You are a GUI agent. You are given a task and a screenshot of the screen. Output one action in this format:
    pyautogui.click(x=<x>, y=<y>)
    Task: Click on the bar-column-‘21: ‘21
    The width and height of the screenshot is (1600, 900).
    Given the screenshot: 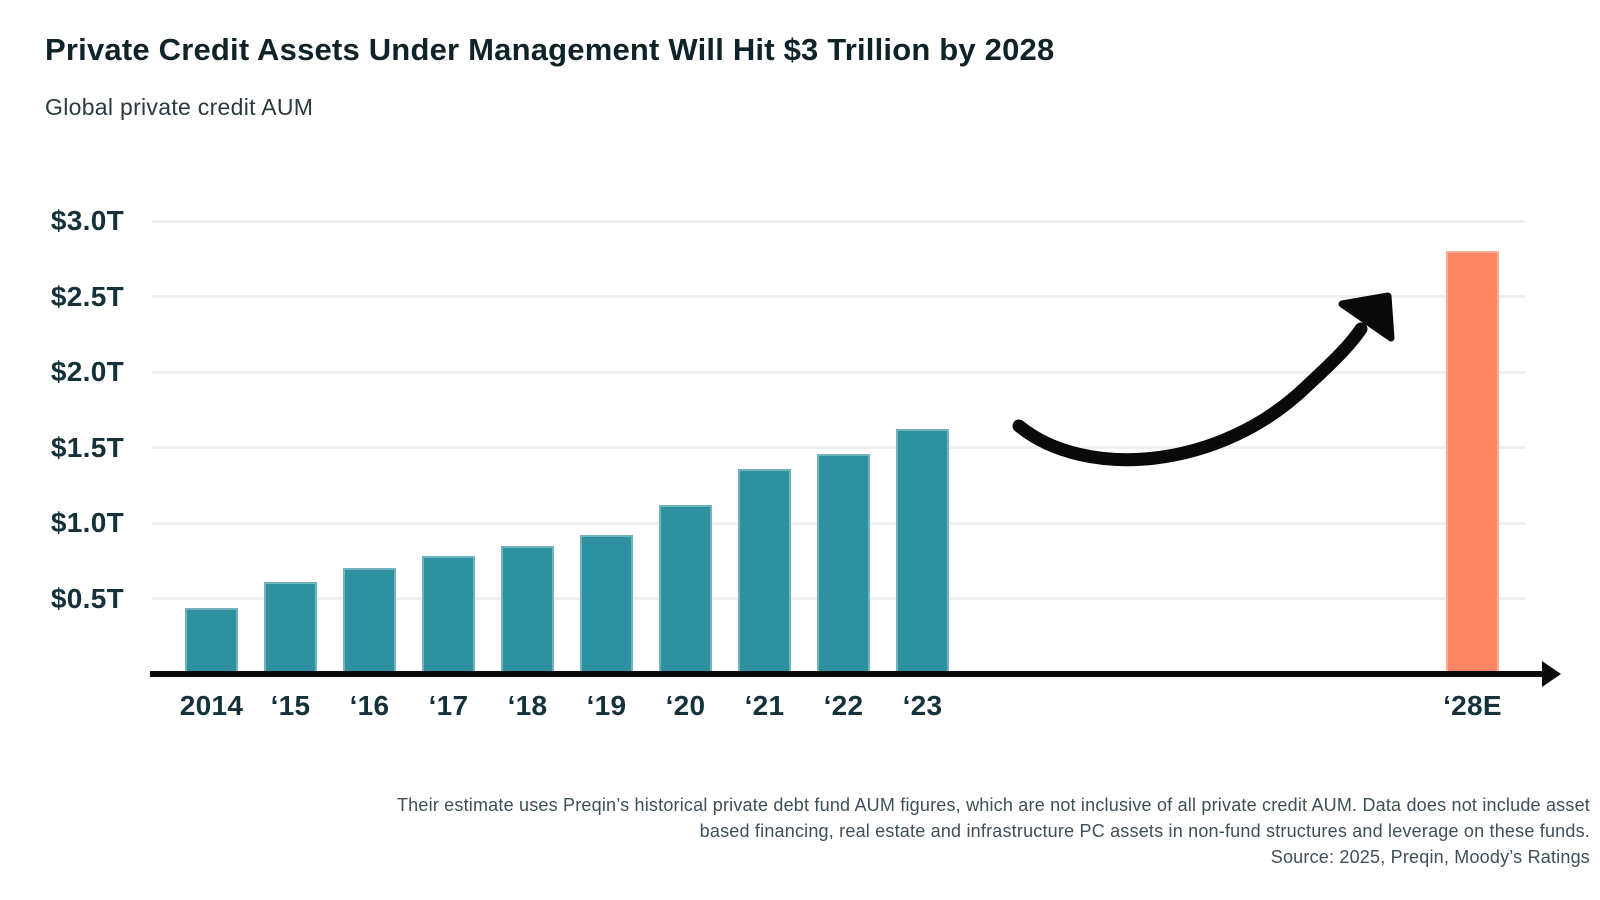 What is the action you would take?
    pyautogui.click(x=764, y=471)
    